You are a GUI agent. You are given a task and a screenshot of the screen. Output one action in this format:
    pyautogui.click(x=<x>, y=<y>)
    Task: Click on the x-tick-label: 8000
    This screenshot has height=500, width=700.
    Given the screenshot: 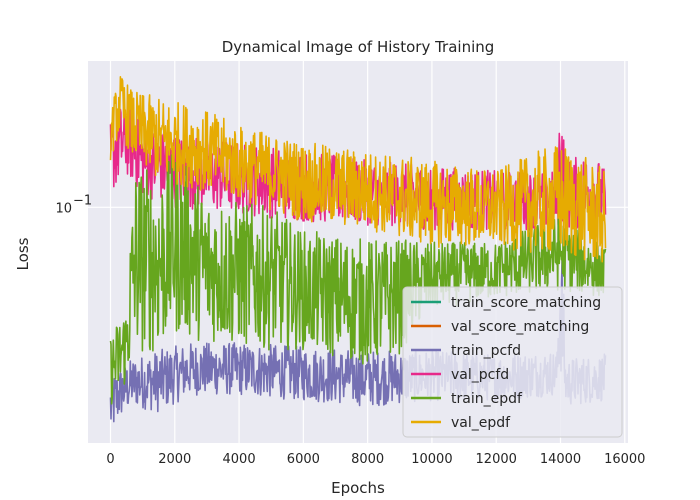 What is the action you would take?
    pyautogui.click(x=367, y=459)
    